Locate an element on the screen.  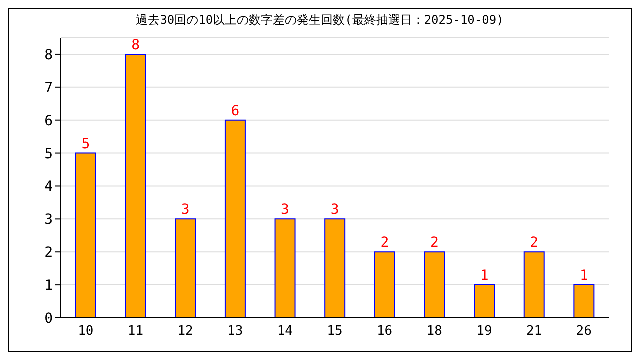
x-tick-label: 16 is located at coordinates (384, 332).